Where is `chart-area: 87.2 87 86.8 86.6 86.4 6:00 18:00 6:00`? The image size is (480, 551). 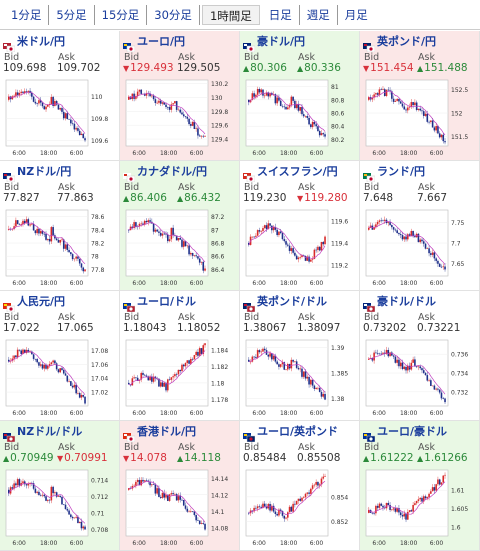 chart-area: 87.2 87 86.8 86.6 86.4 6:00 18:00 6:00 is located at coordinates (180, 247).